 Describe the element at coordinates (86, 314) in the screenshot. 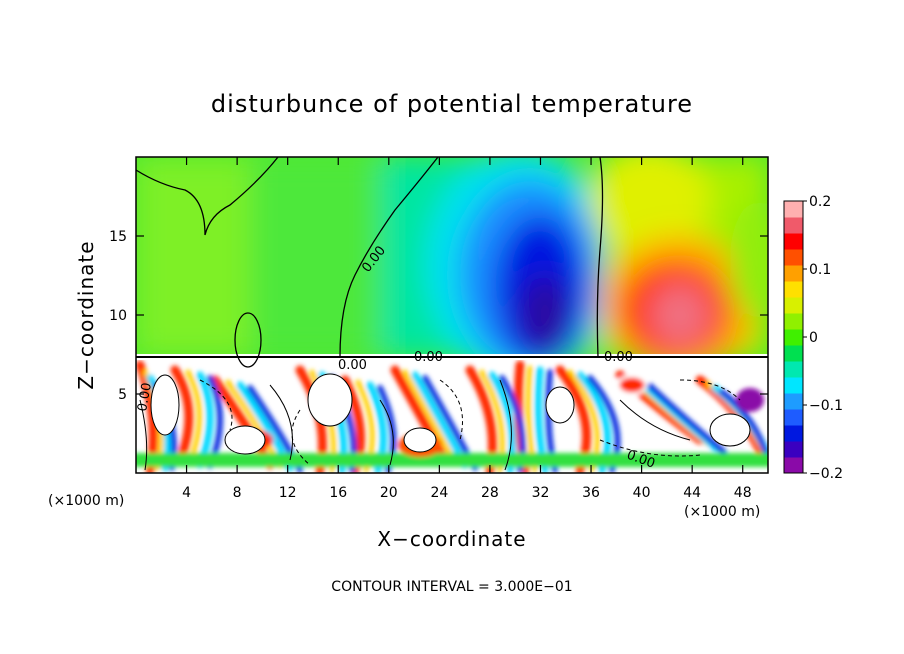

I see `y-axis-label: Z−coordinate` at that location.